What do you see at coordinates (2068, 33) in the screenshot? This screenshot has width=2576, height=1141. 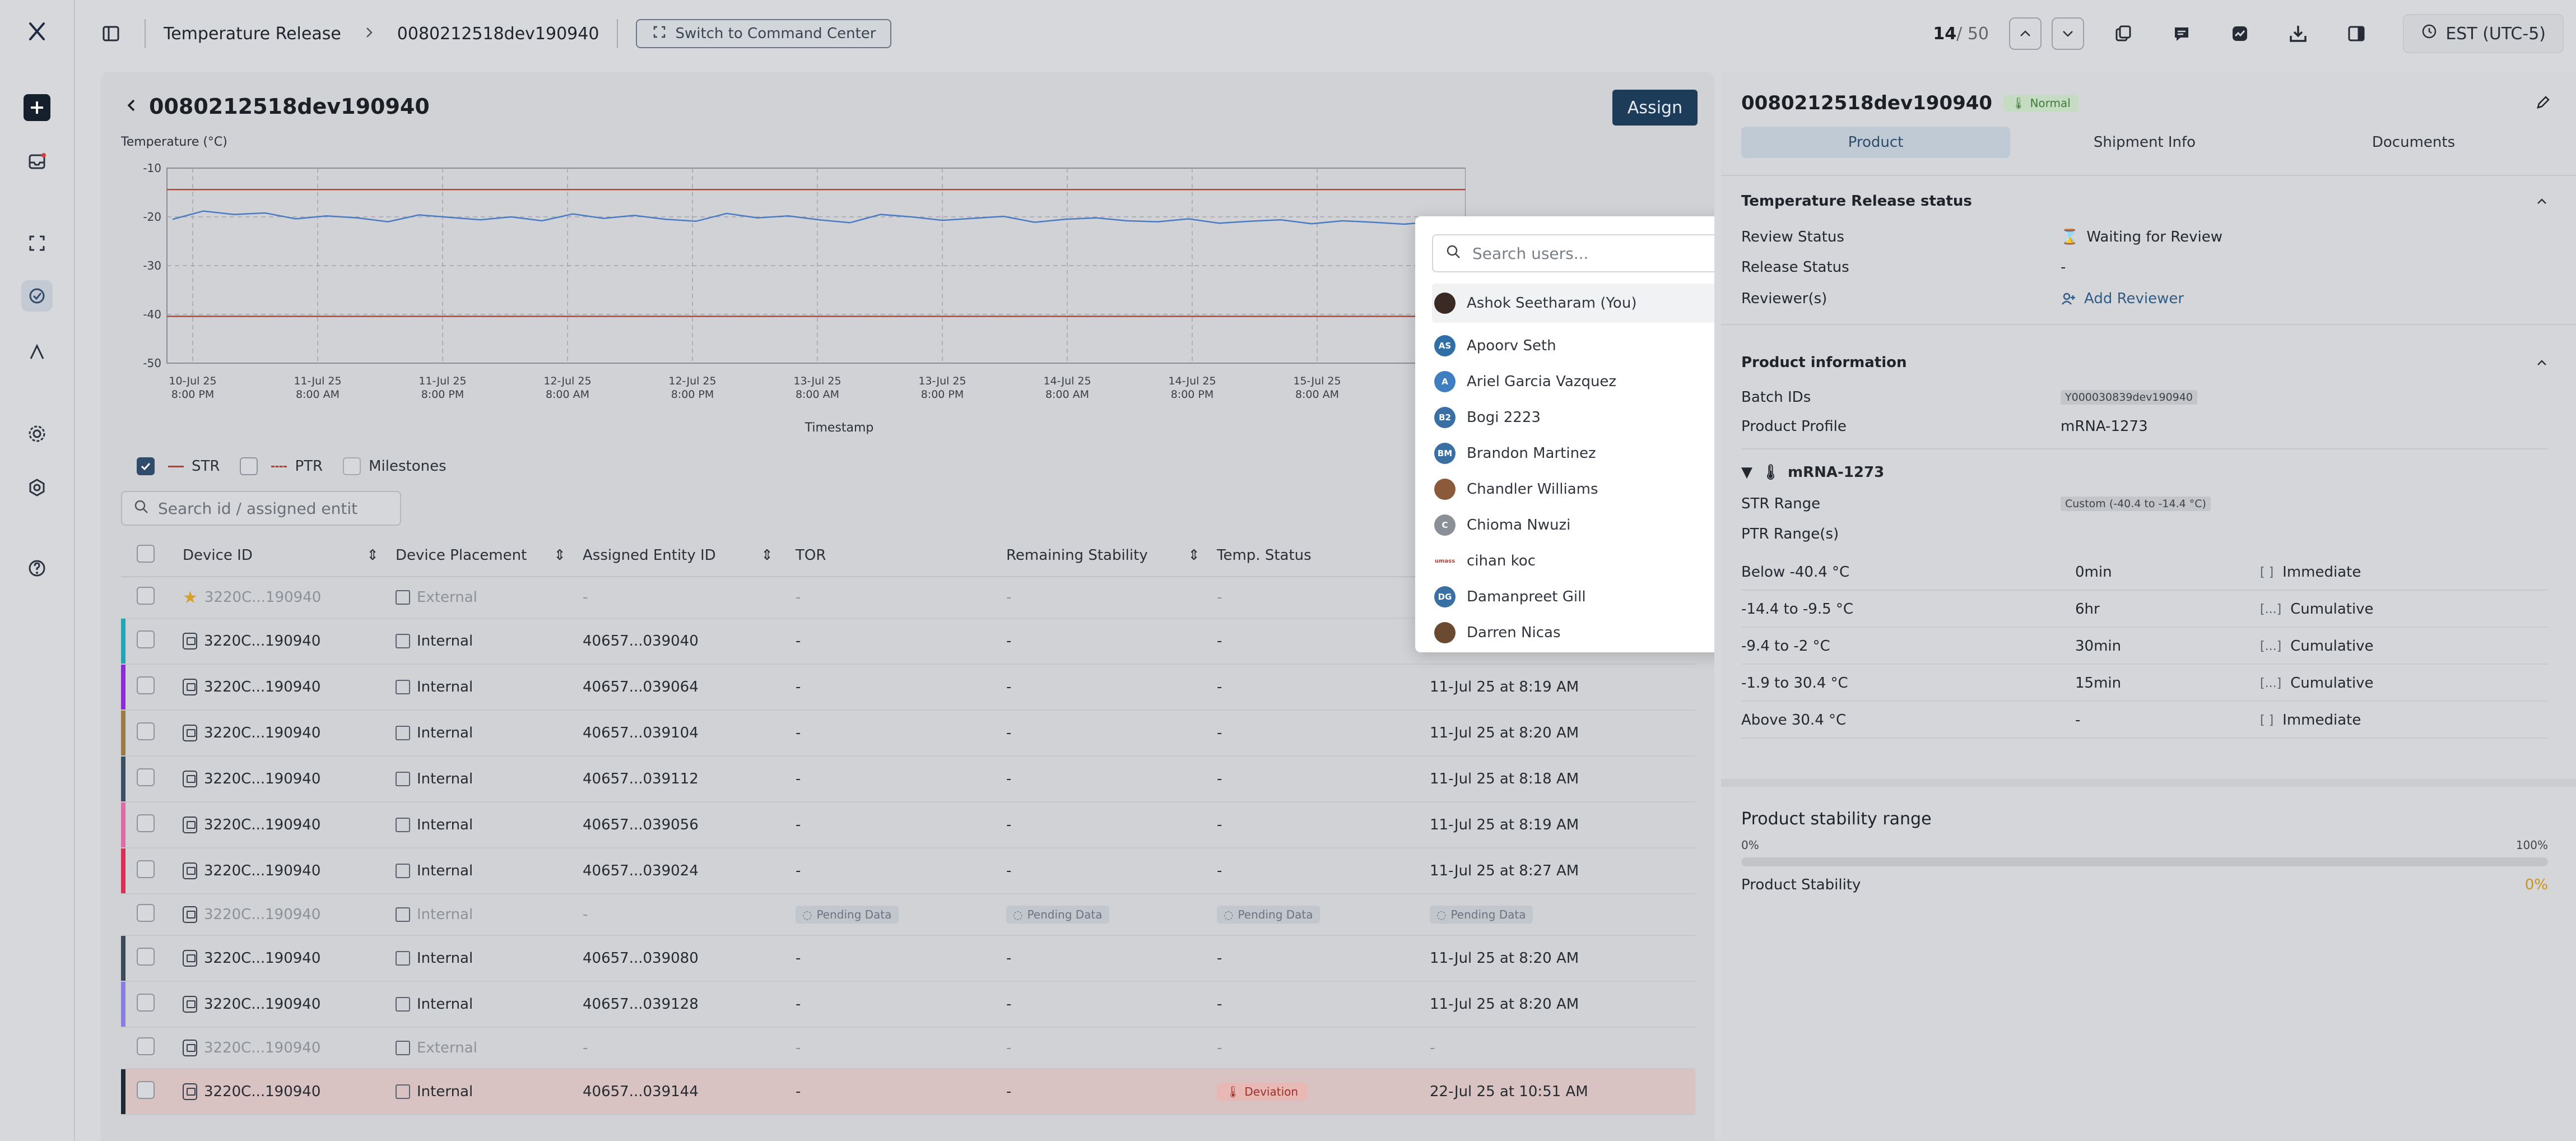 I see `next-record-button` at bounding box center [2068, 33].